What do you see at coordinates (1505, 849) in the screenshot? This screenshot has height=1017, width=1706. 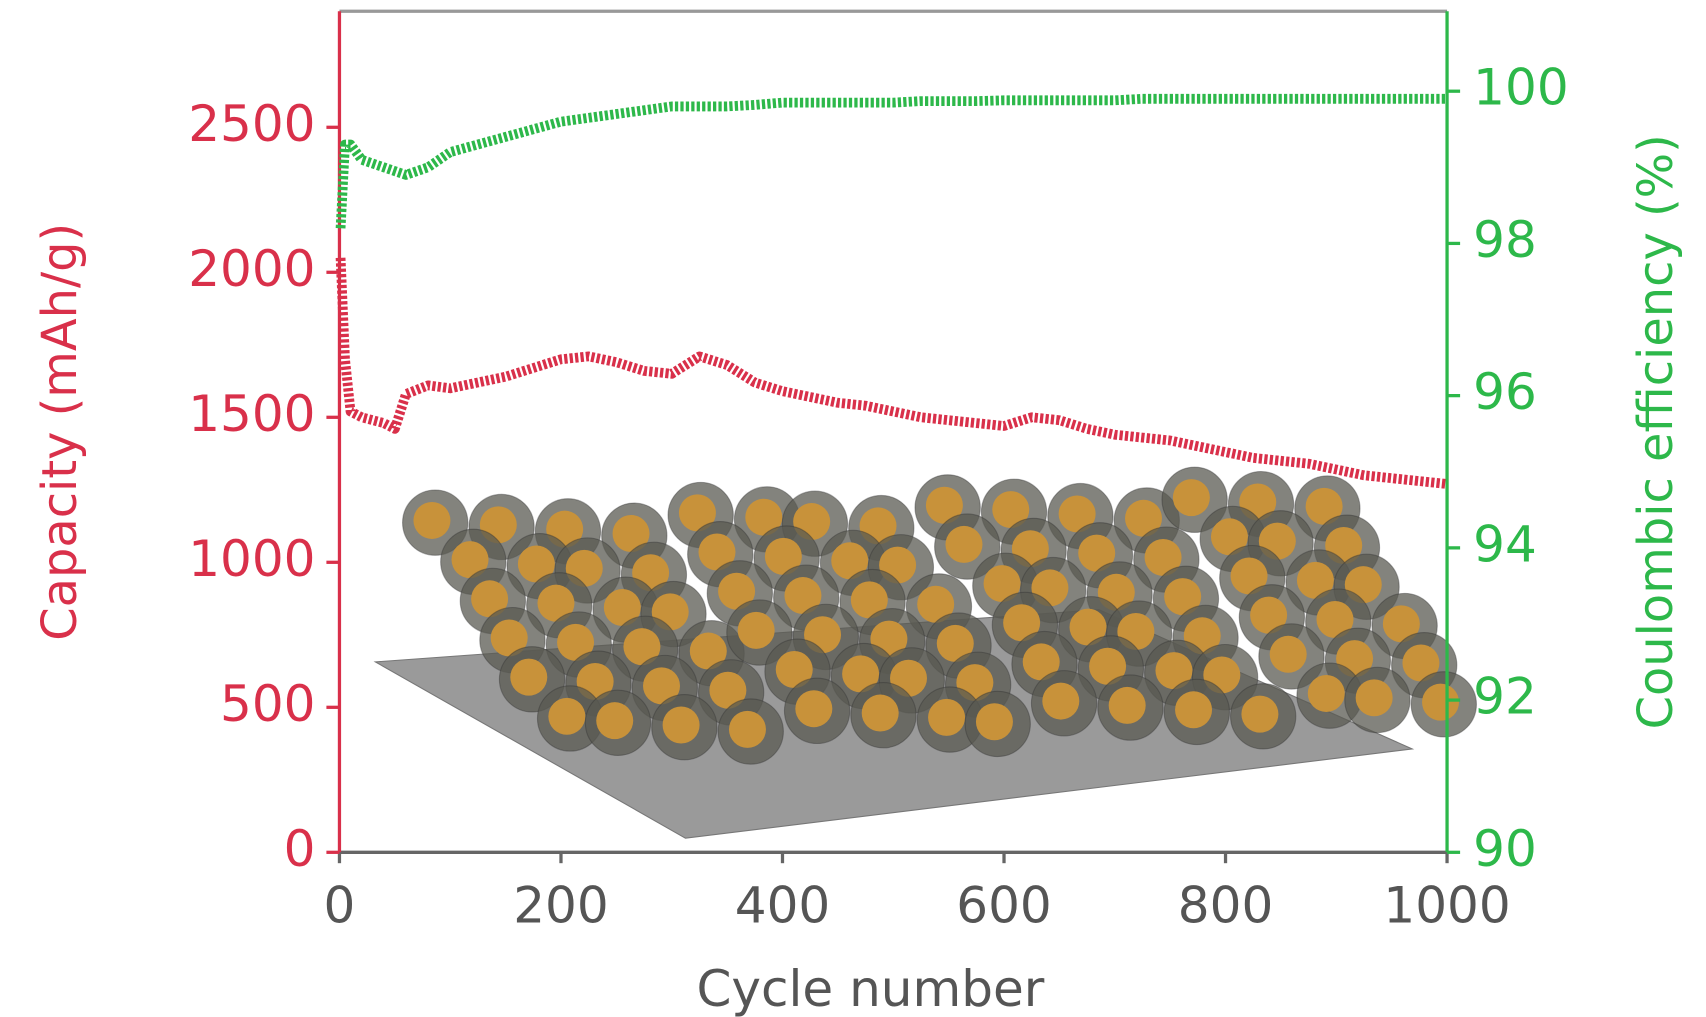 I see `y2-tick-label: 90` at bounding box center [1505, 849].